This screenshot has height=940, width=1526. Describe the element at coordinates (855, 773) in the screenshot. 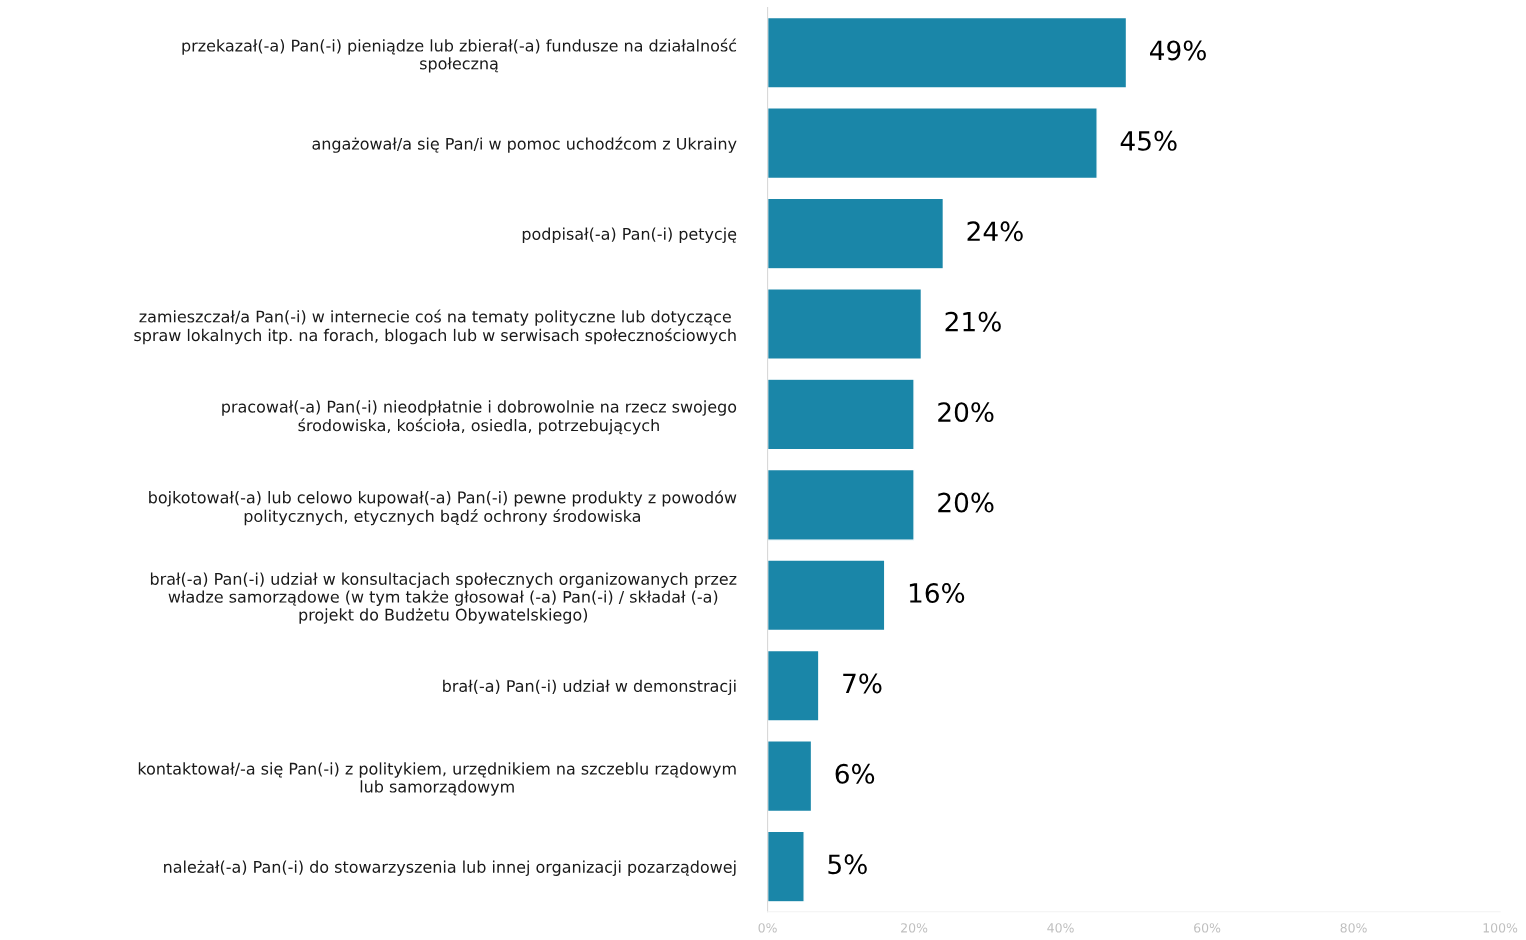

I see `data-label: 6%` at that location.